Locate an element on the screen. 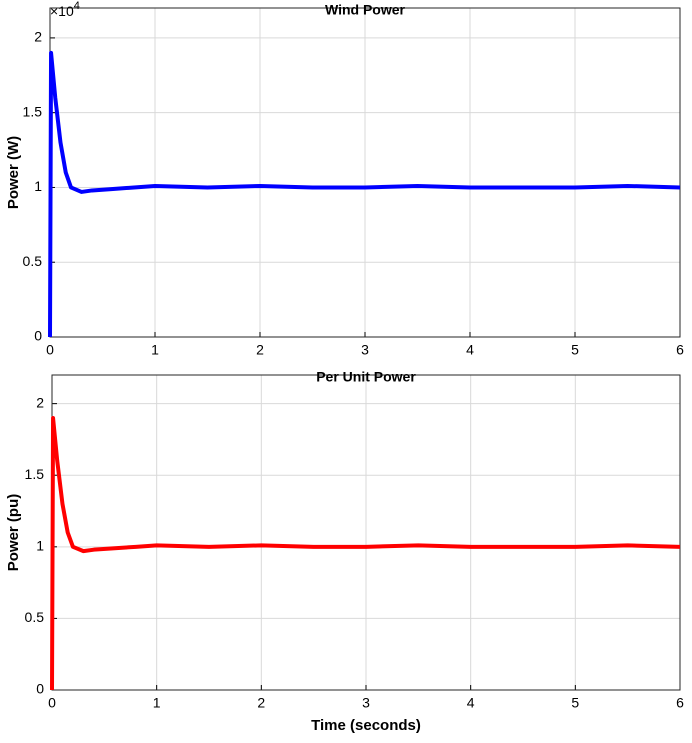  y-multiplier-power: 4 is located at coordinates (77, 6).